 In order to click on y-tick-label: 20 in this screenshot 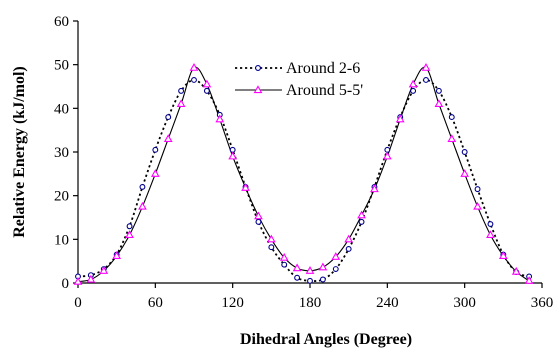, I will do `click(61, 197)`.